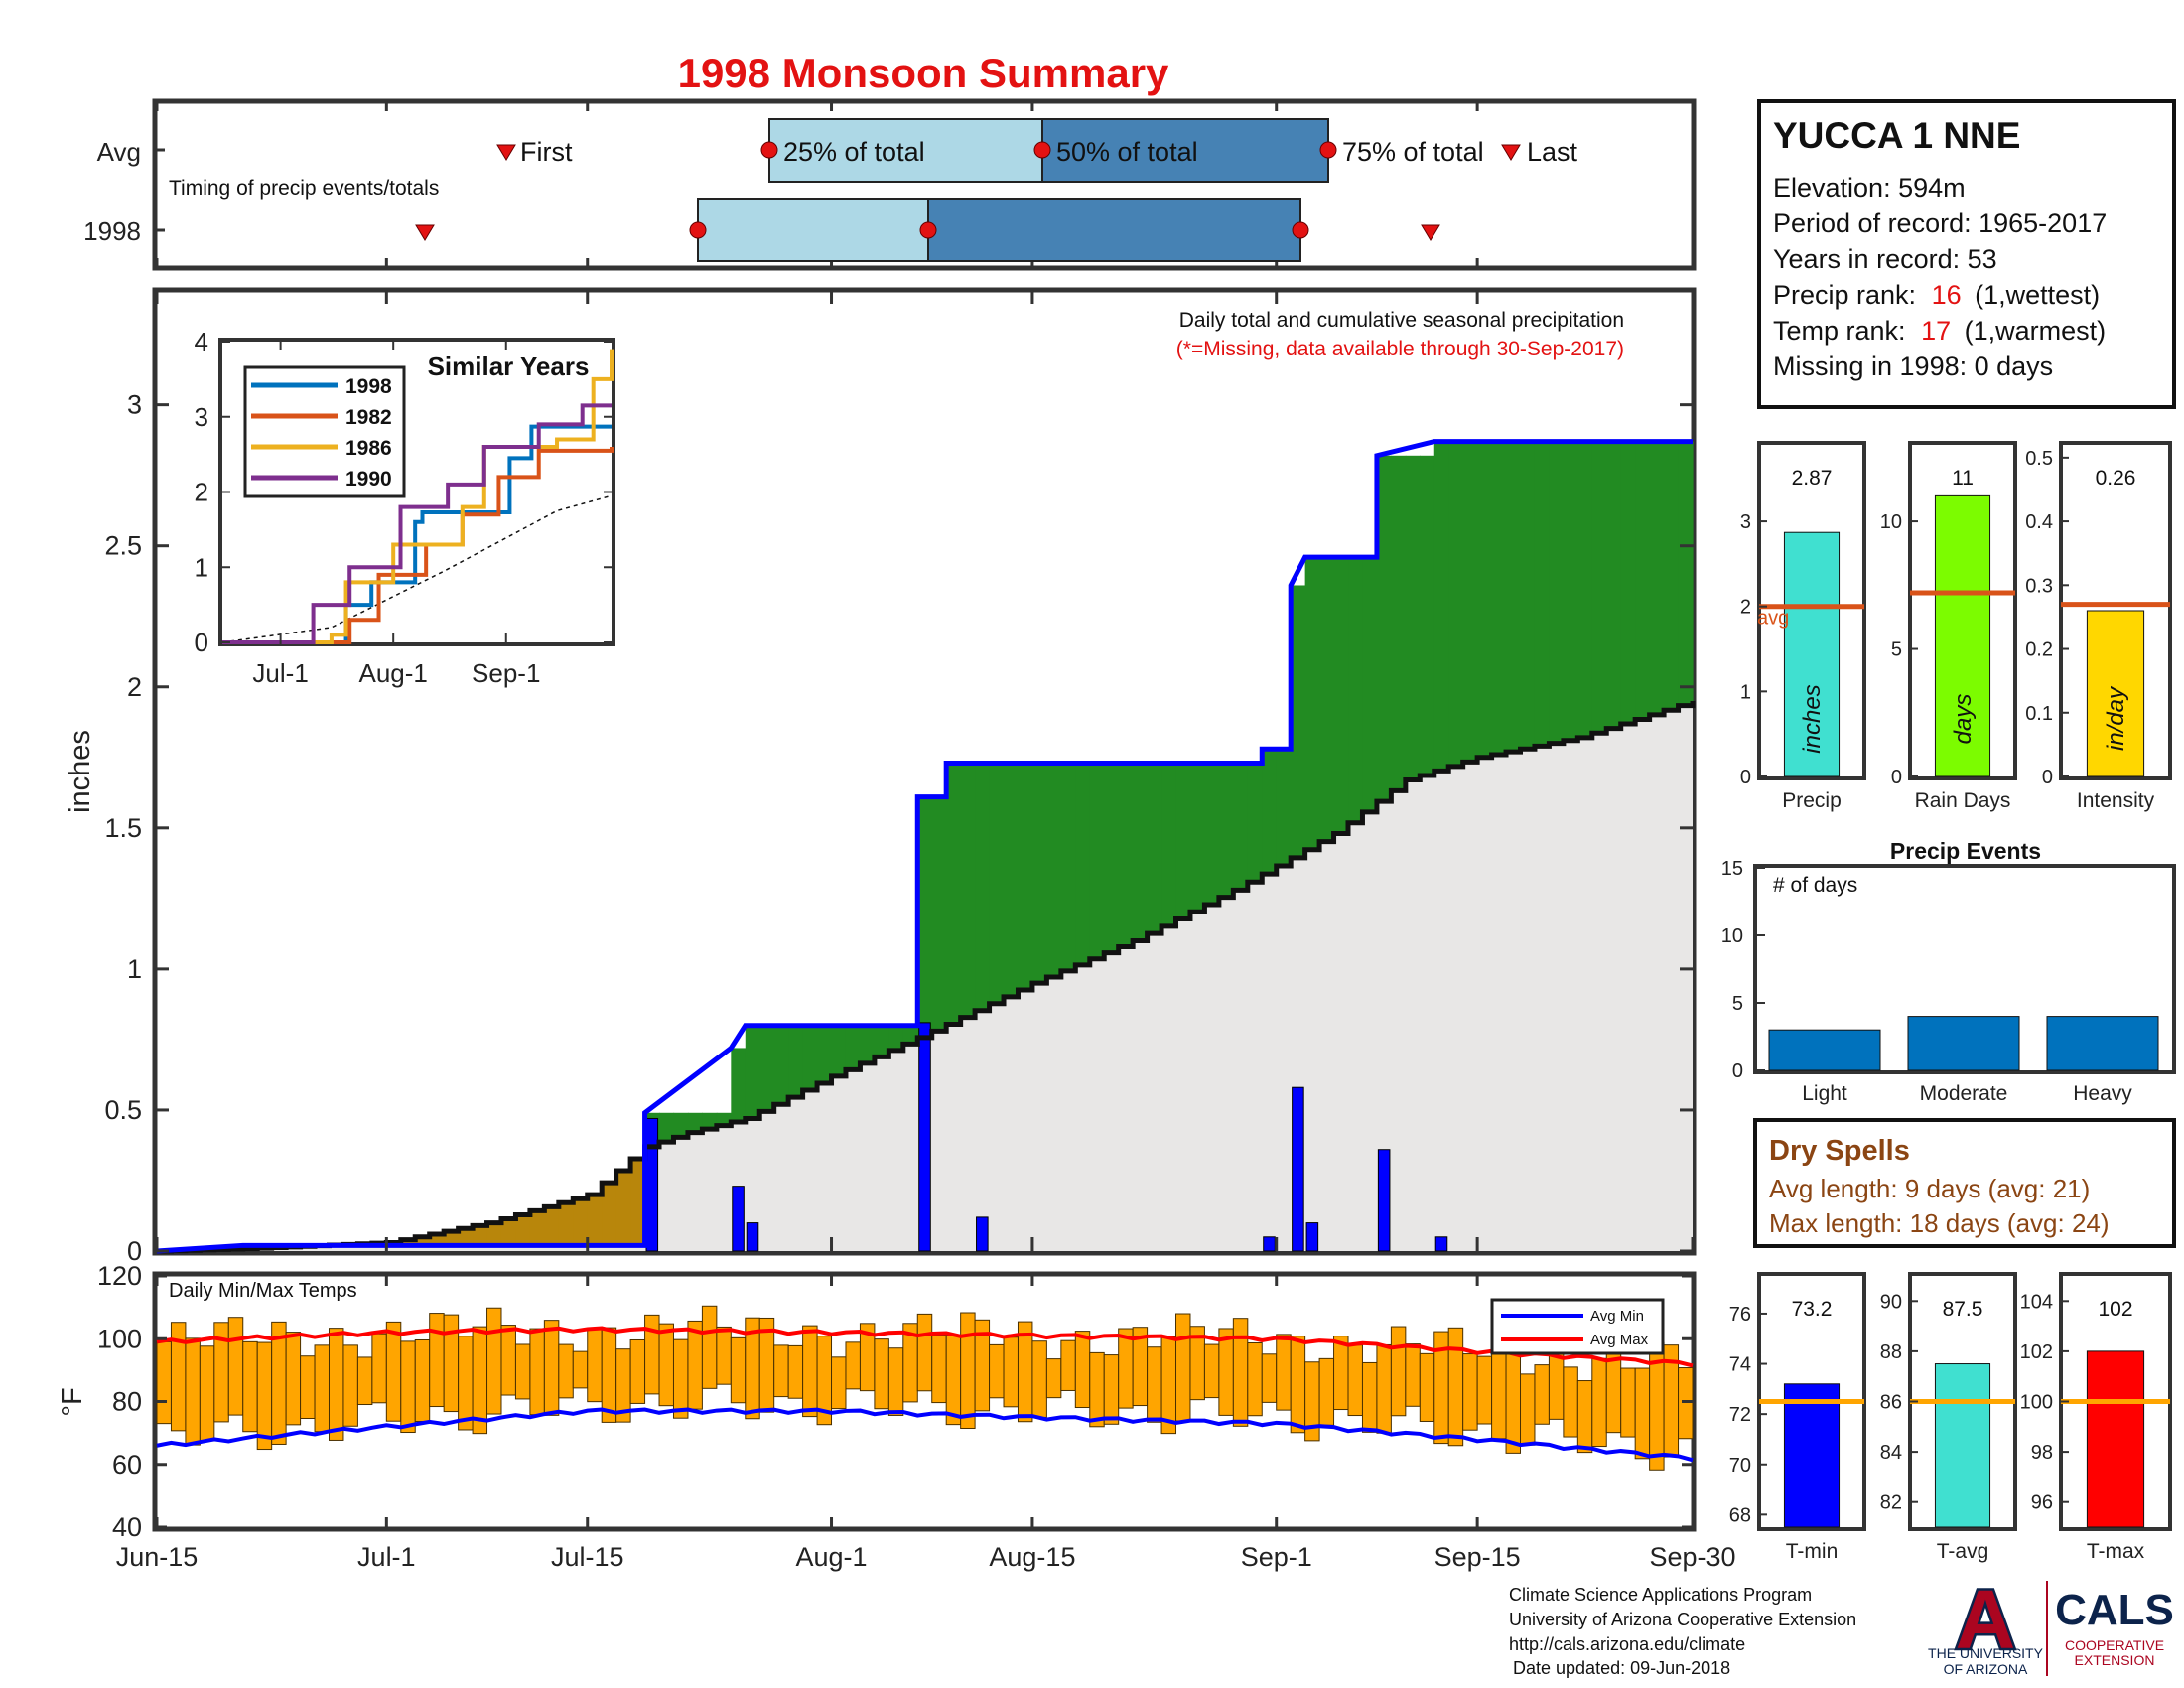 This screenshot has height=1688, width=2184. Describe the element at coordinates (2036, 1352) in the screenshot. I see `stat-ytick-label: 102` at that location.